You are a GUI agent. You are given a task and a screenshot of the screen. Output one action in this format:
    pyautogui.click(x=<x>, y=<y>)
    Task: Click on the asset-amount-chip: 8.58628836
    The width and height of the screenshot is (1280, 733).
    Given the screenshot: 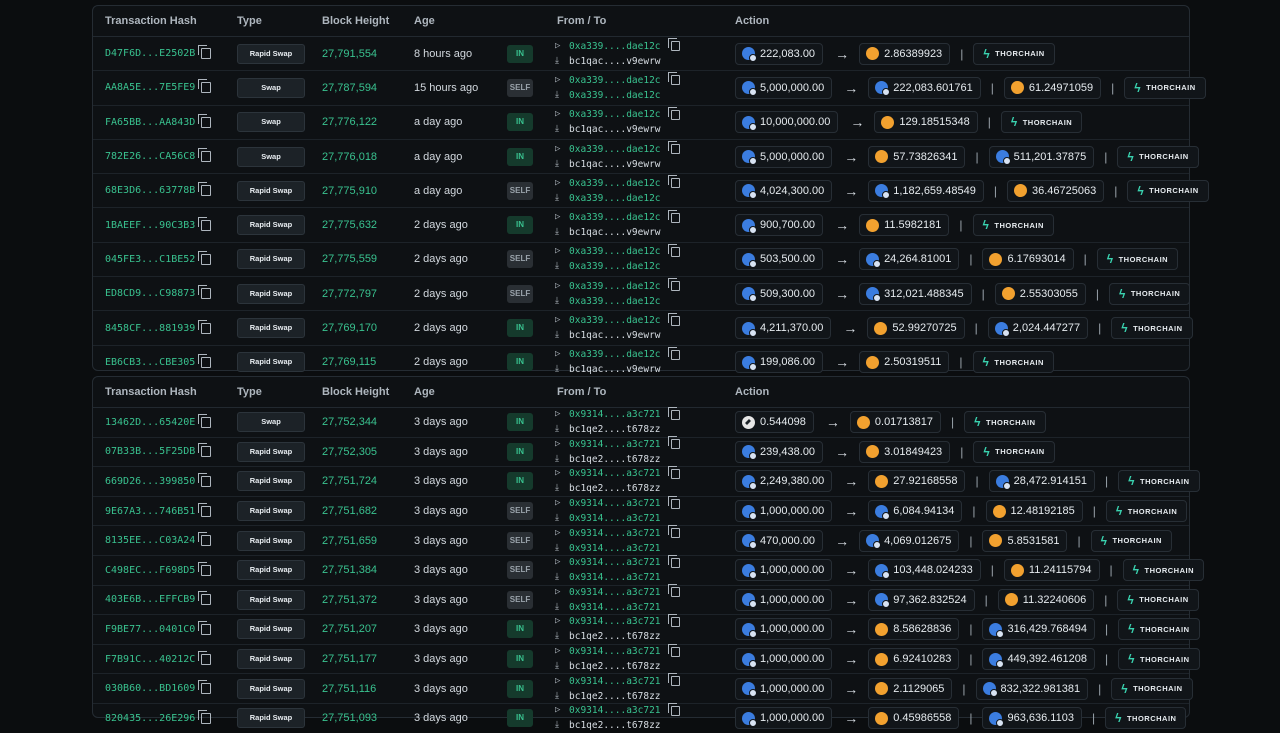 What is the action you would take?
    pyautogui.click(x=914, y=629)
    